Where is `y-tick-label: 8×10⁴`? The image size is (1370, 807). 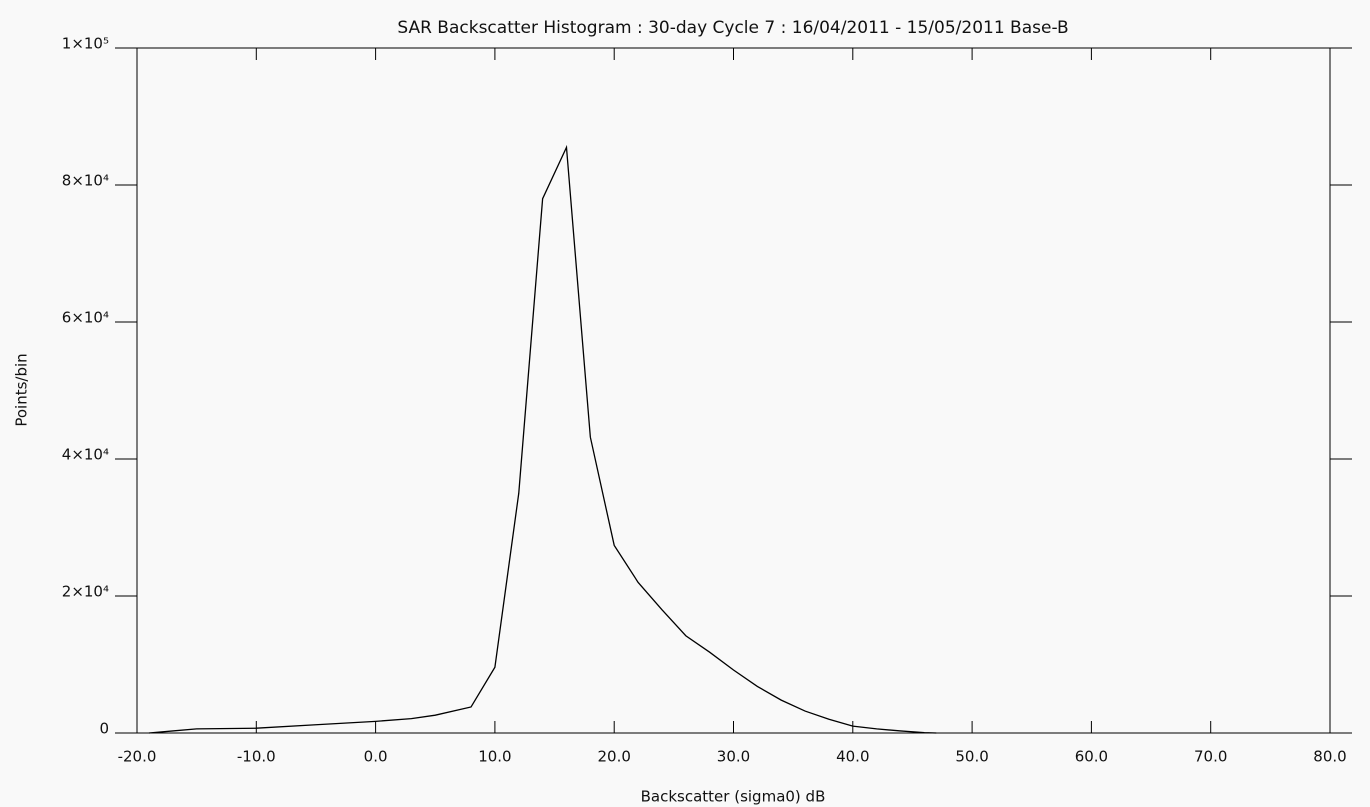 y-tick-label: 8×10⁴ is located at coordinates (85, 181).